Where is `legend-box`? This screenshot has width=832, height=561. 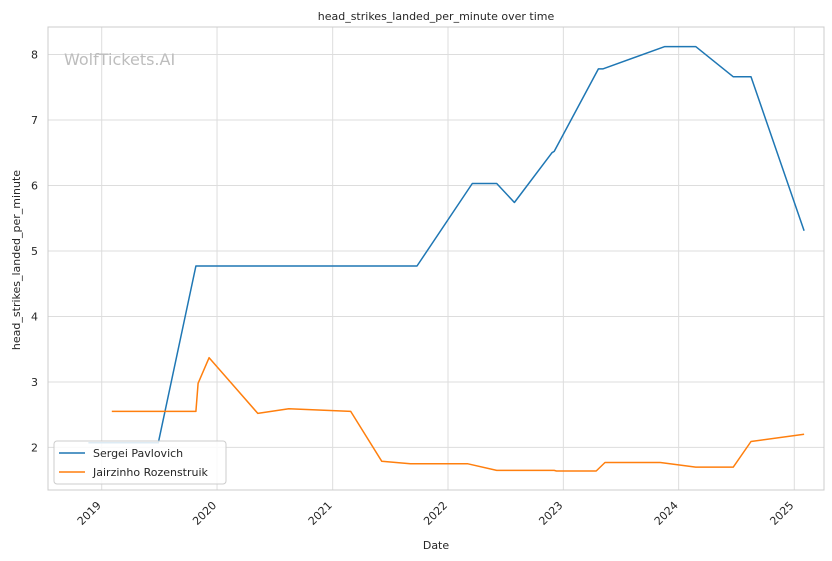 legend-box is located at coordinates (140, 462).